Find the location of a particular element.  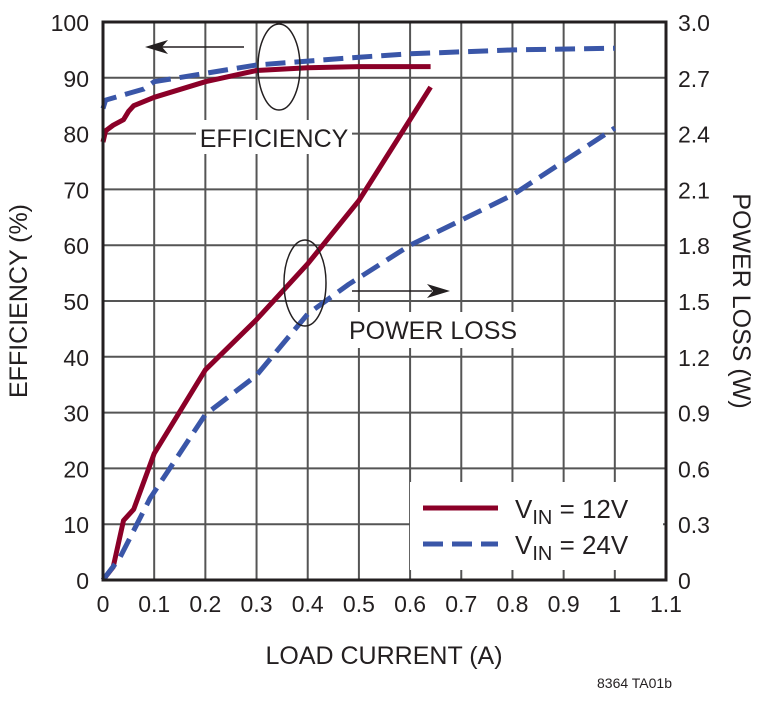

power-loss-label-bg is located at coordinates (432, 330).